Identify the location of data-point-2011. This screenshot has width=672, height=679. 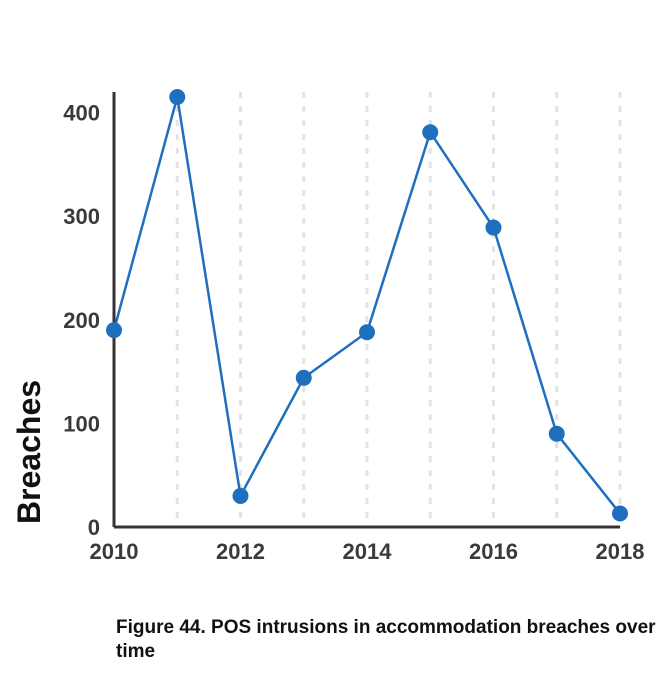
(177, 97).